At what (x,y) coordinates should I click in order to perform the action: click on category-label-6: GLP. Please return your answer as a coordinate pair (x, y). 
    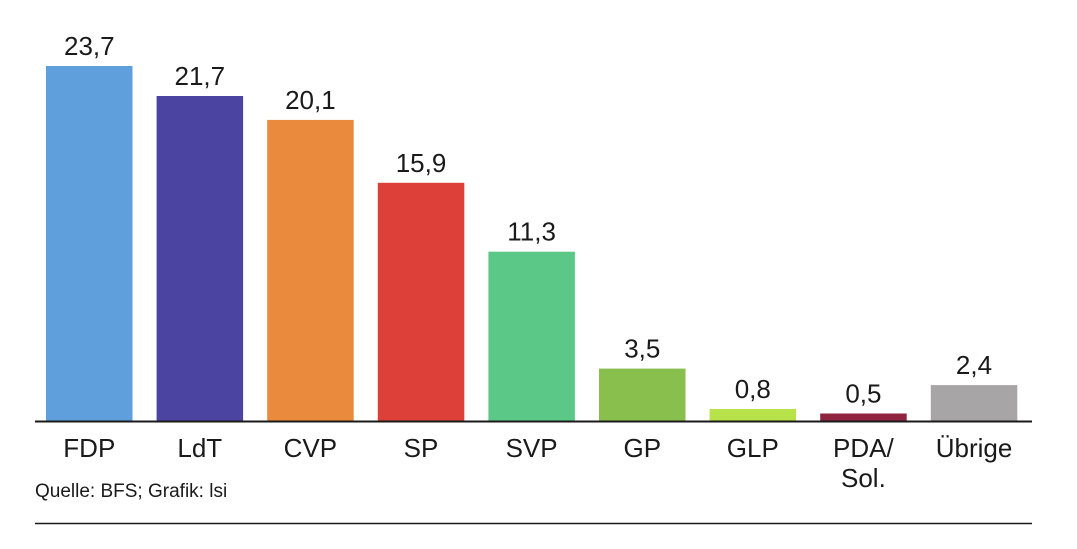
    Looking at the image, I should click on (753, 448).